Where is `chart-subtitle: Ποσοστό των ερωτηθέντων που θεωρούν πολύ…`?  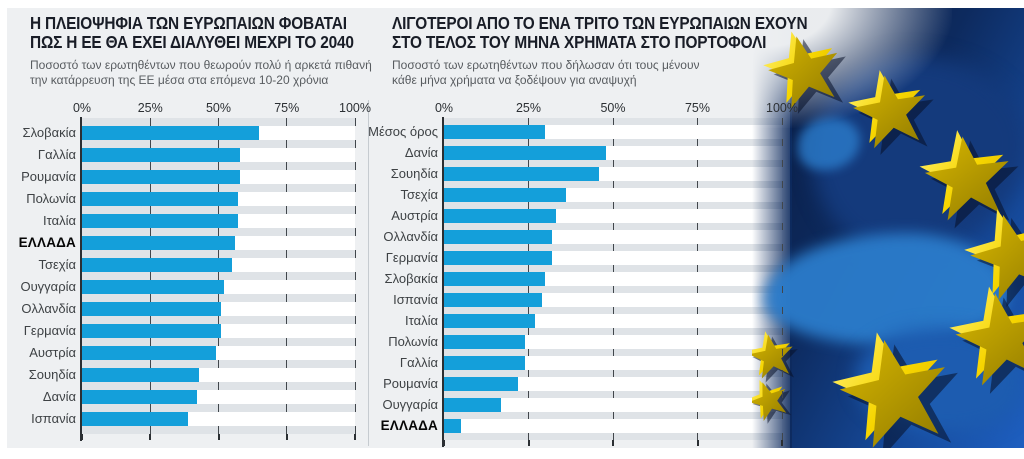 chart-subtitle: Ποσοστό των ερωτηθέντων που θεωρούν πολύ… is located at coordinates (201, 73).